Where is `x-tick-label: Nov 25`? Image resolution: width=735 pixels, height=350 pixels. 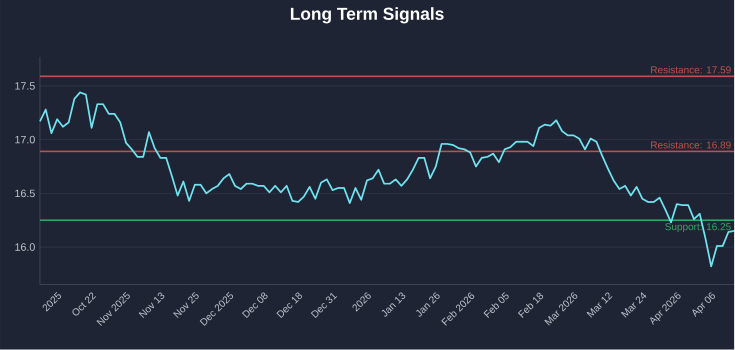 x-tick-label: Nov 25 is located at coordinates (186, 305).